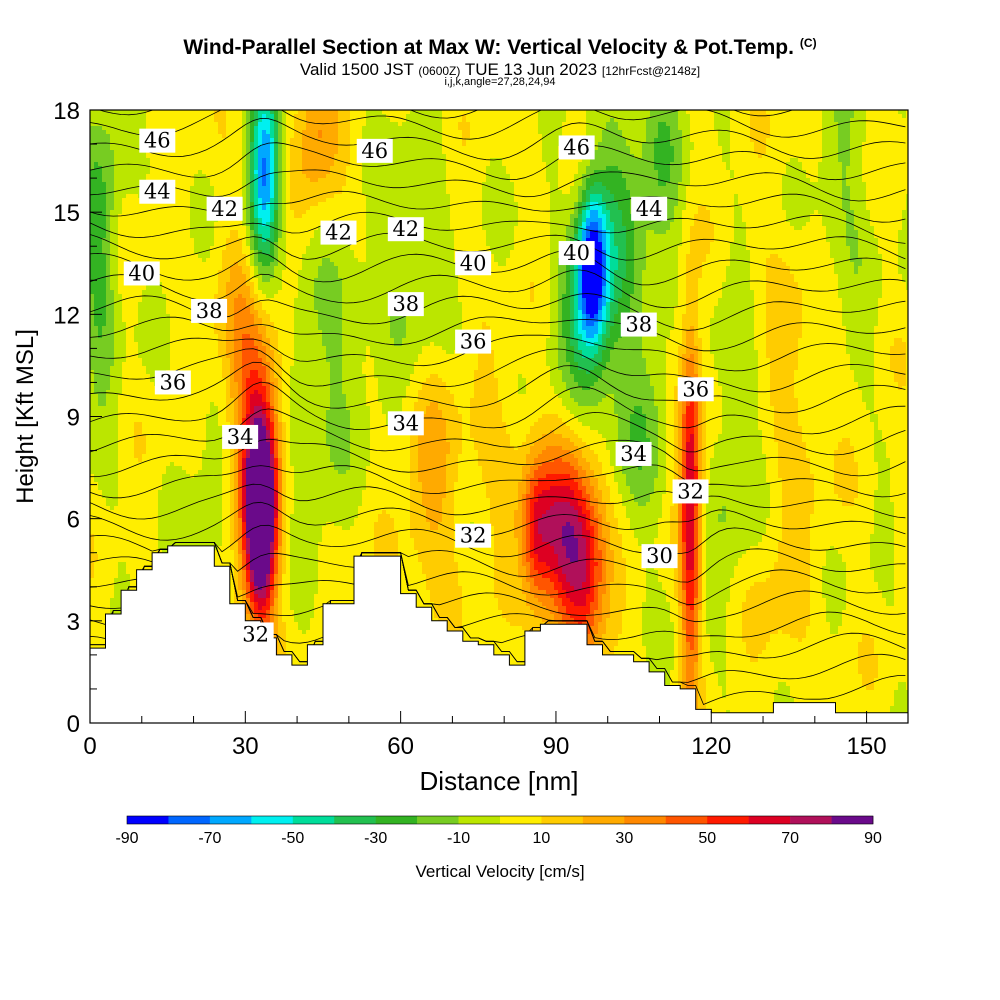 Image resolution: width=1000 pixels, height=1000 pixels. I want to click on x-tick-label: 150, so click(867, 746).